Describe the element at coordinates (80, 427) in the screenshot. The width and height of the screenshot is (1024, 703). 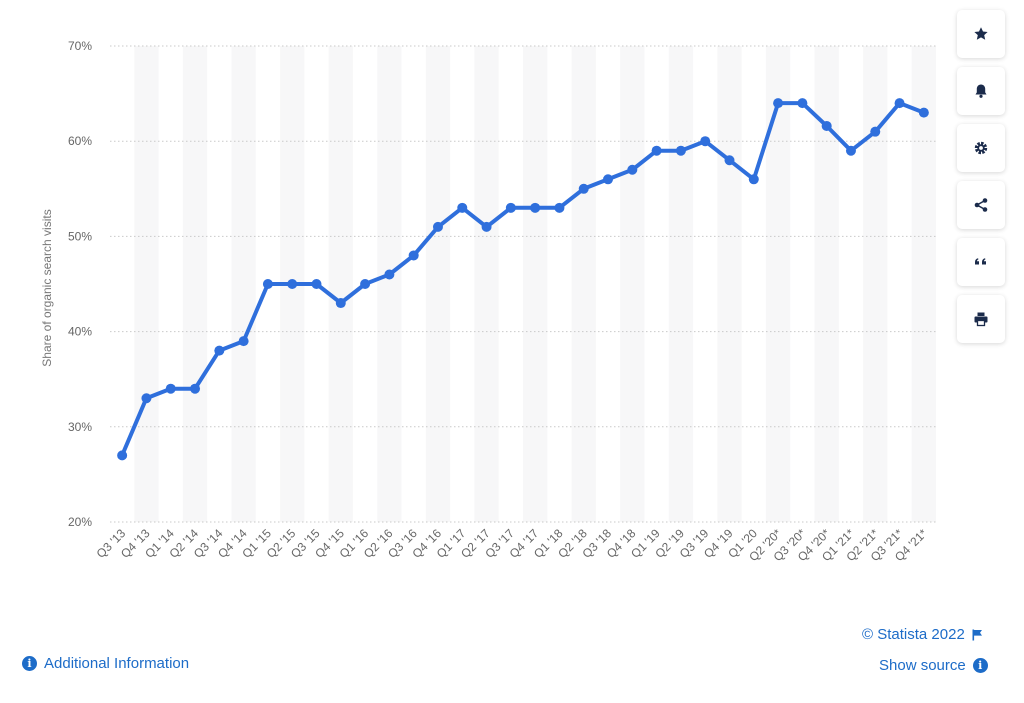
I see `y-tick-label: 30%` at that location.